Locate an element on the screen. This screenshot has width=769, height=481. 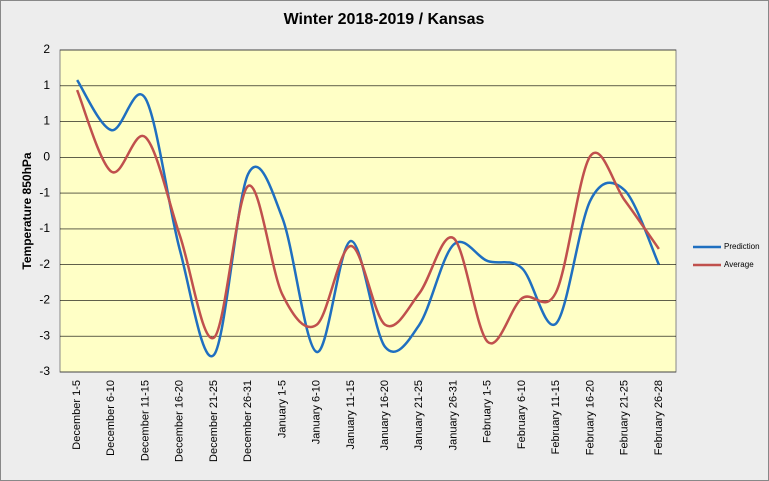
y-axis-label: Temperature 850hPa is located at coordinates (27, 210).